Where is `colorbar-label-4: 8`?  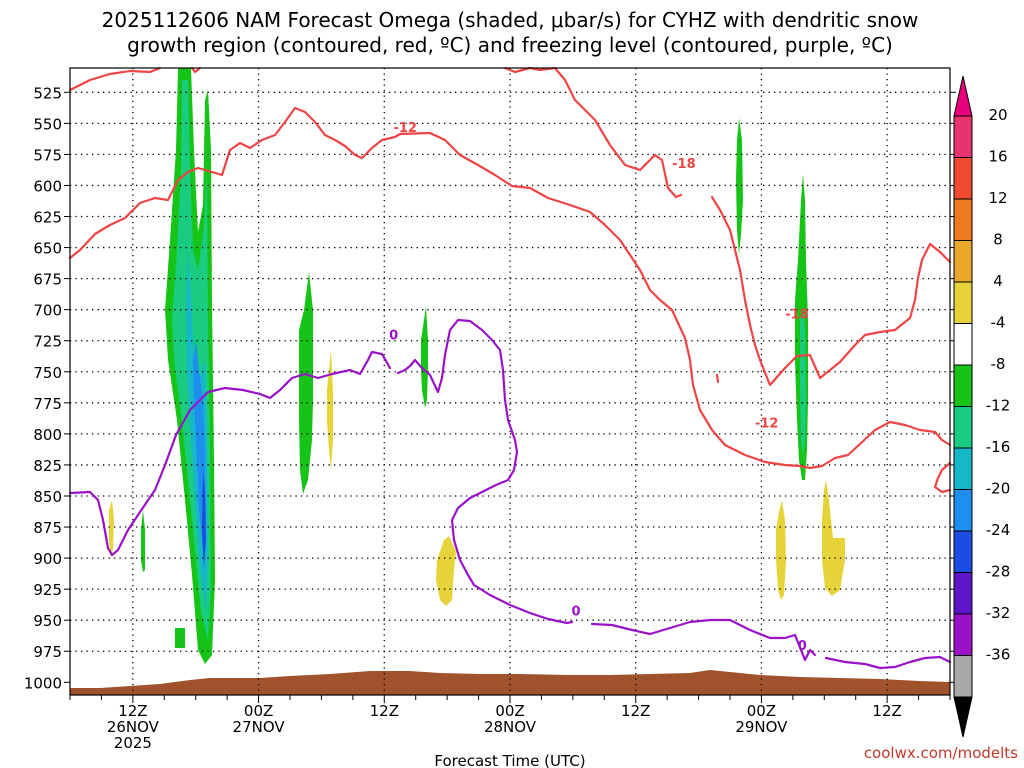 colorbar-label-4: 8 is located at coordinates (998, 240).